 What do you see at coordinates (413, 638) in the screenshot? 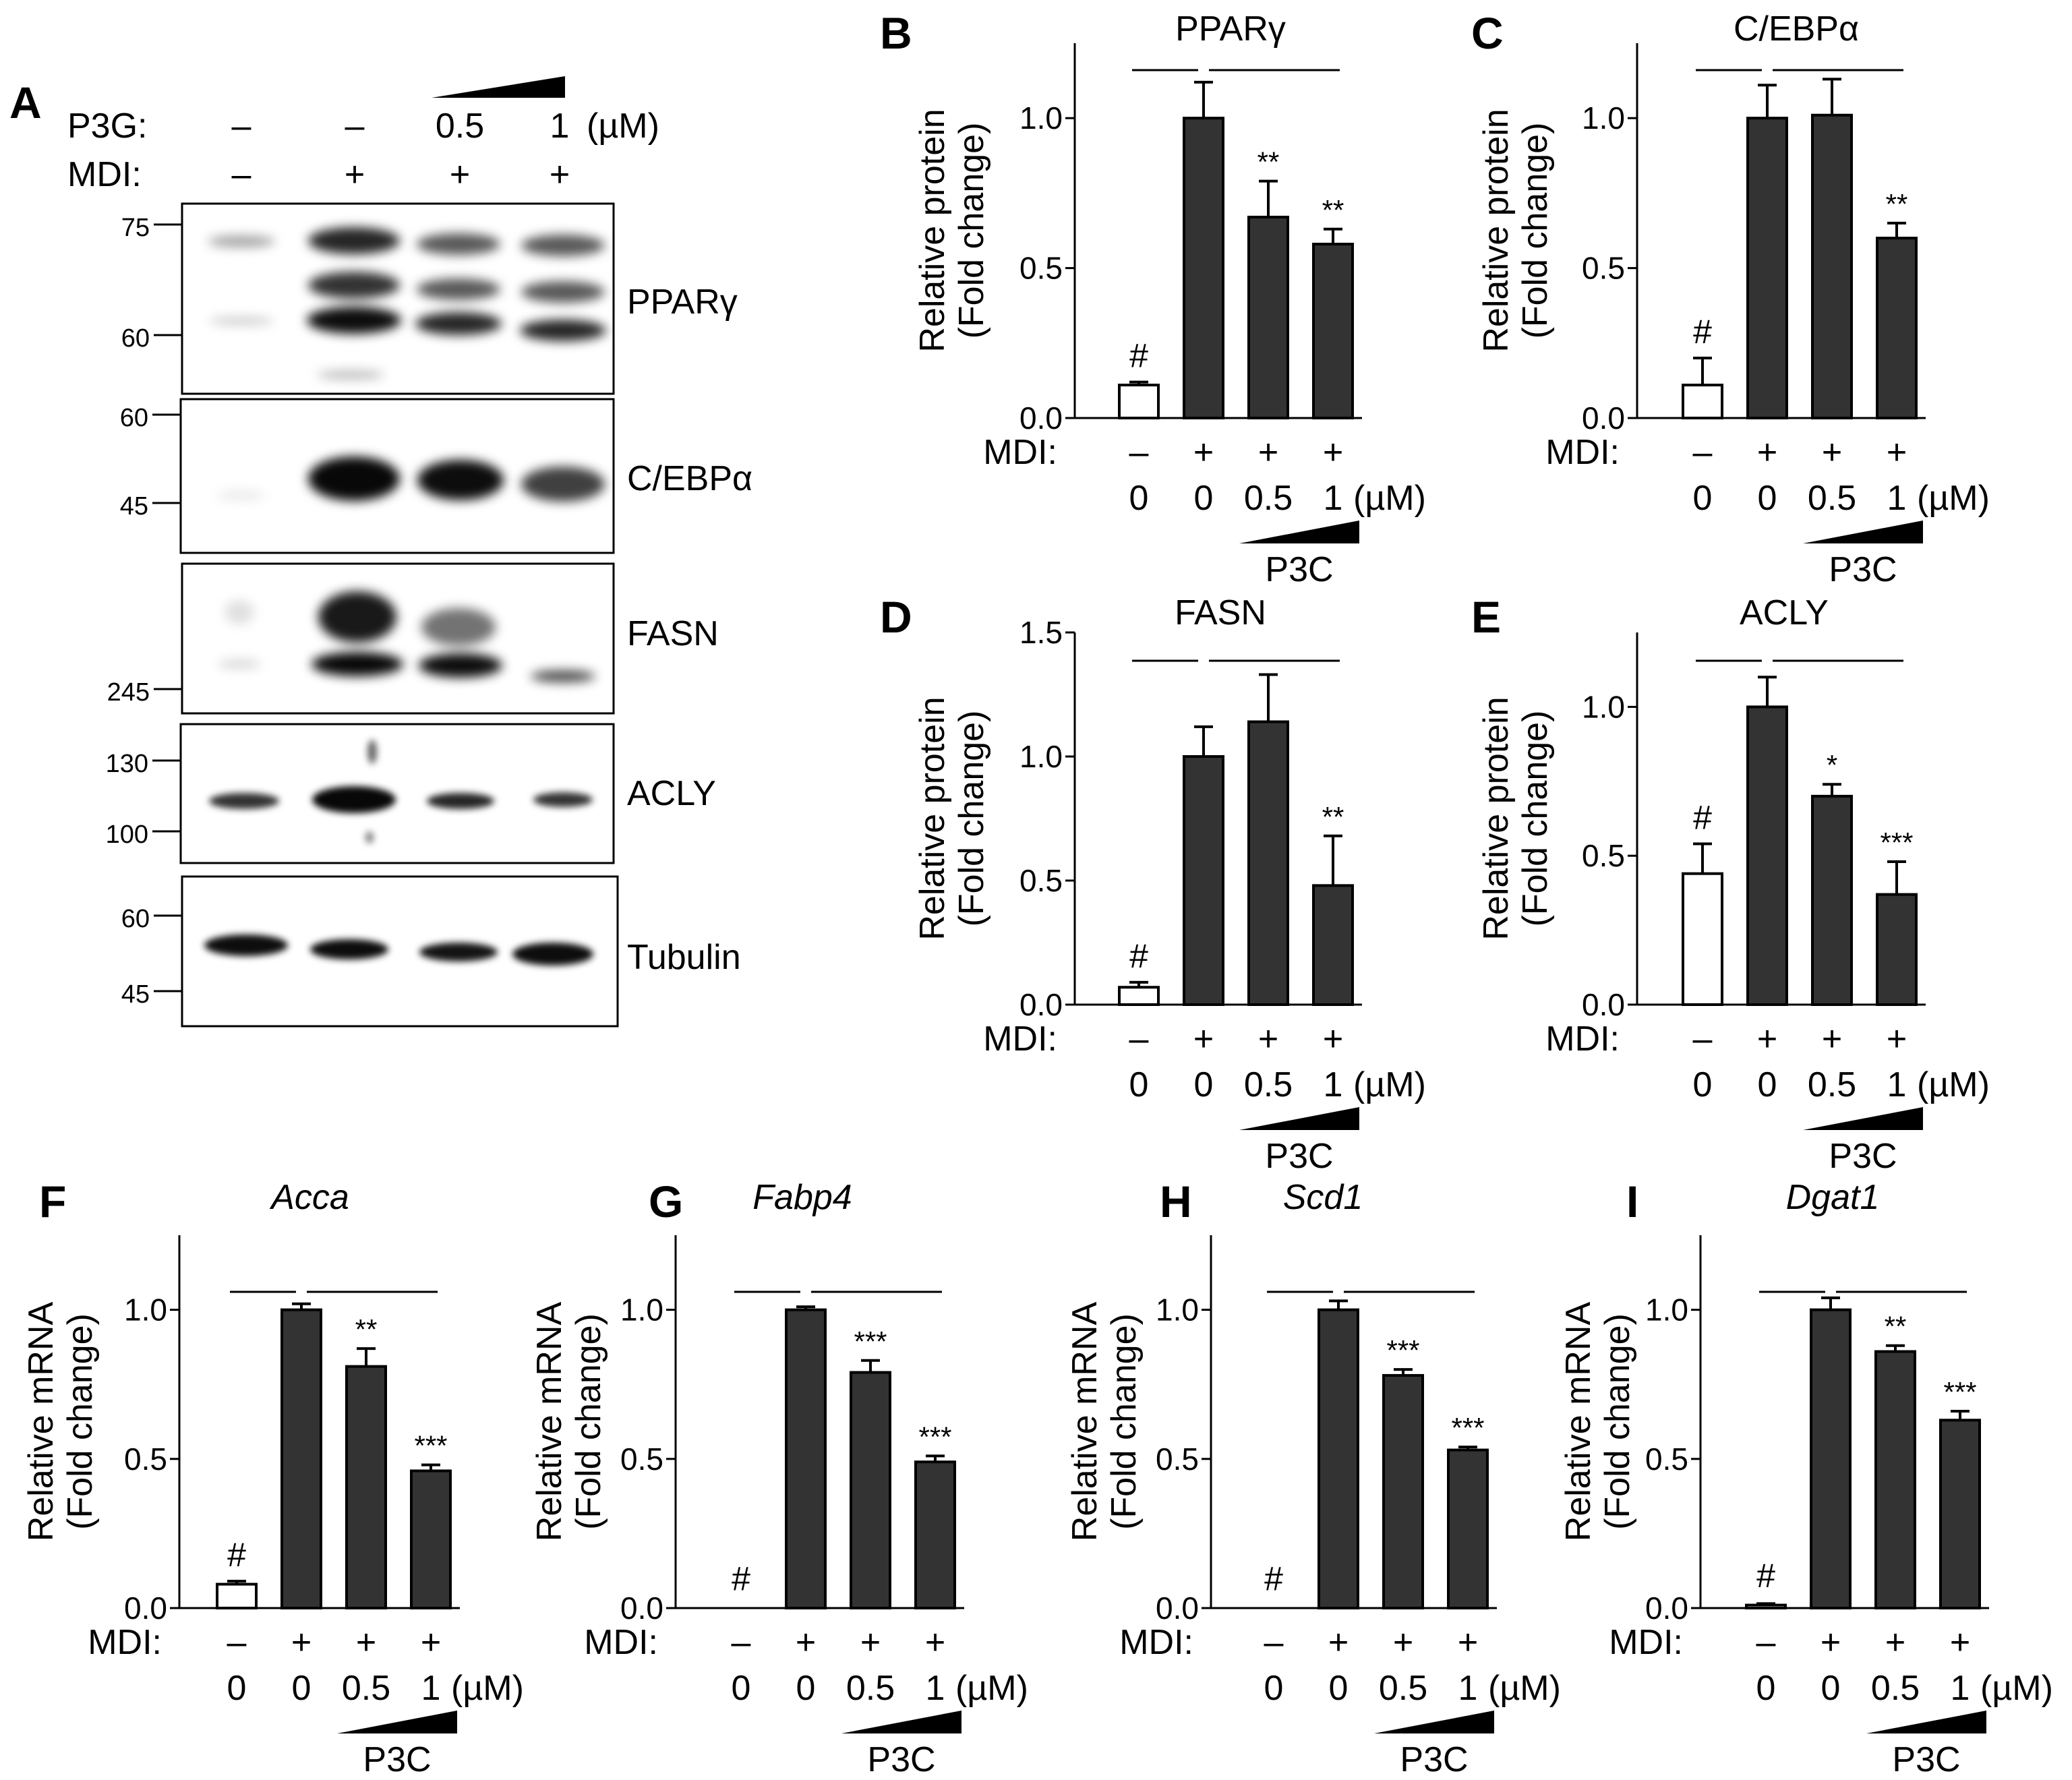
I see `blot-fasn: 245 FASN` at bounding box center [413, 638].